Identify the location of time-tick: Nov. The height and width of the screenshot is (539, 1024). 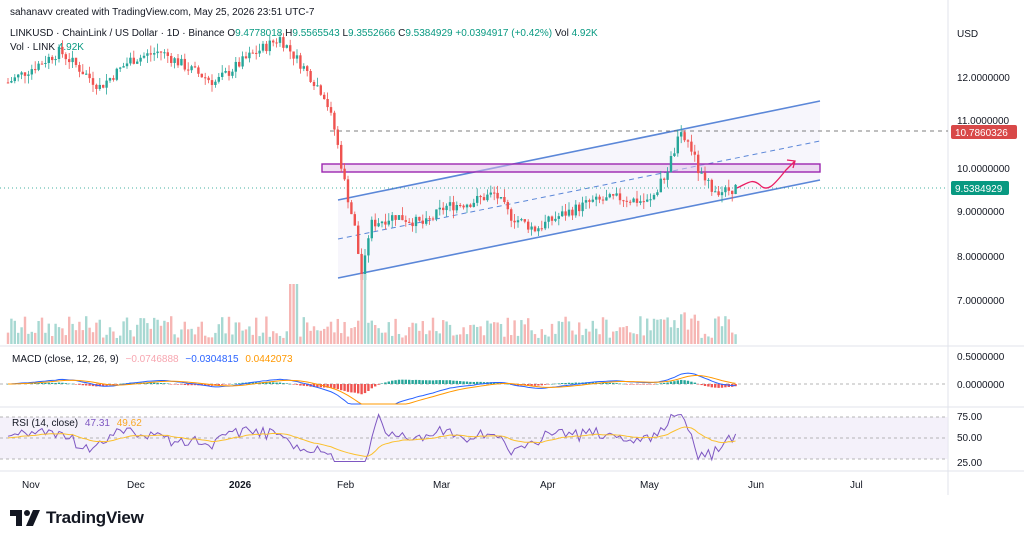
(31, 485).